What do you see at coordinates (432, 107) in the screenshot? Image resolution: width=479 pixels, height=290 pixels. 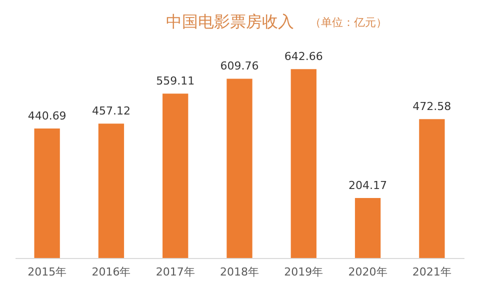 I see `data-label: 472.58` at bounding box center [432, 107].